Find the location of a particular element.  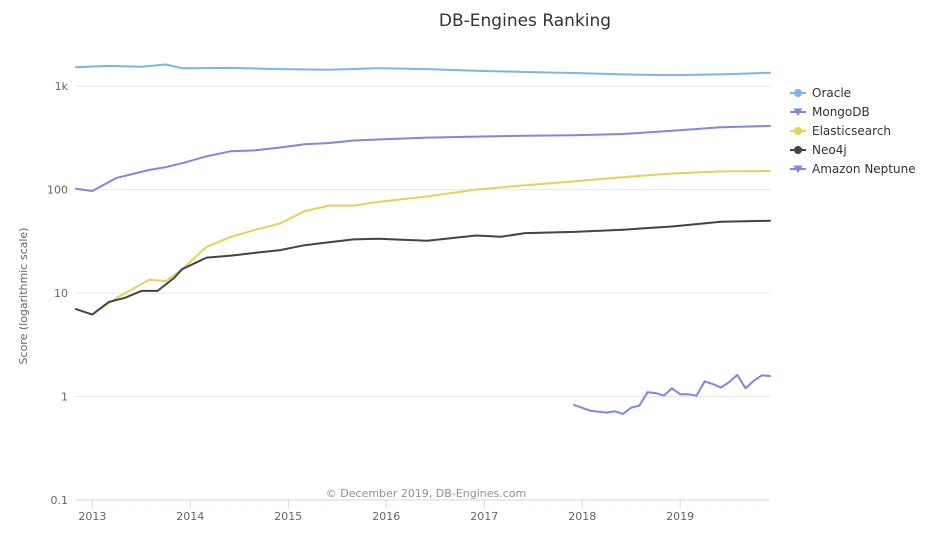

legend-label: Oracle is located at coordinates (831, 93).